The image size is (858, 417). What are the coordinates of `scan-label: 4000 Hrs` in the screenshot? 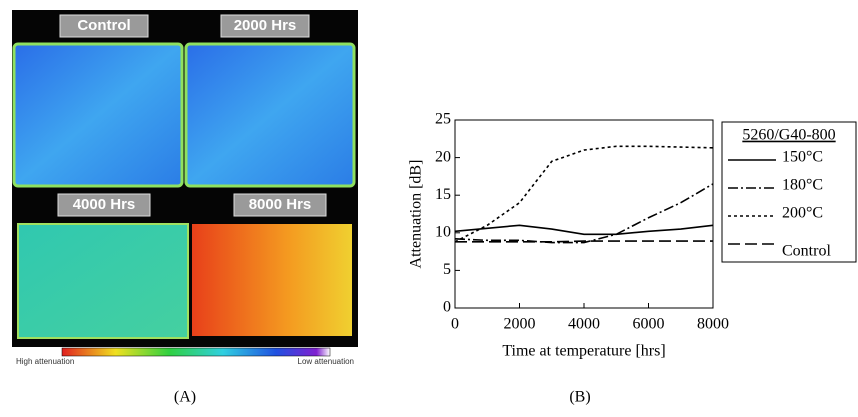 It's located at (104, 204).